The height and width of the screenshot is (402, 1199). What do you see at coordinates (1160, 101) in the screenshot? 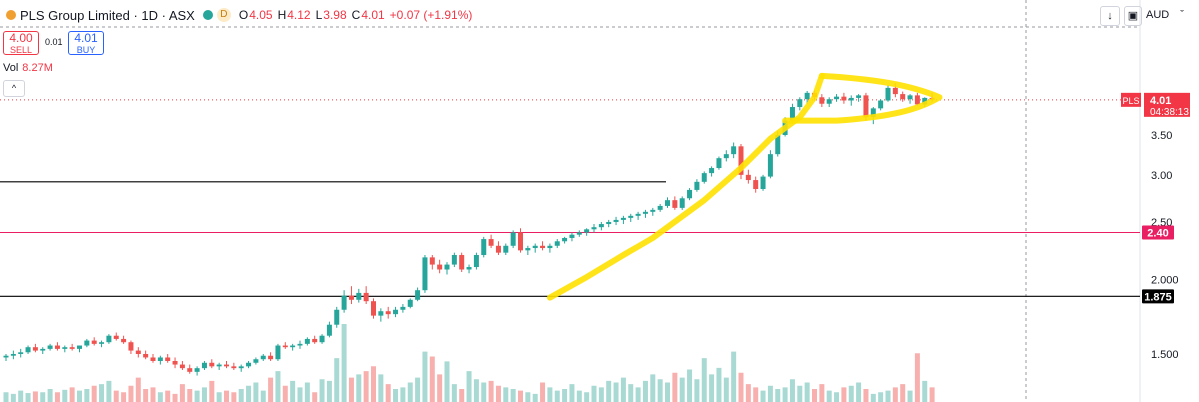
I see `current-price-label: 4.01` at bounding box center [1160, 101].